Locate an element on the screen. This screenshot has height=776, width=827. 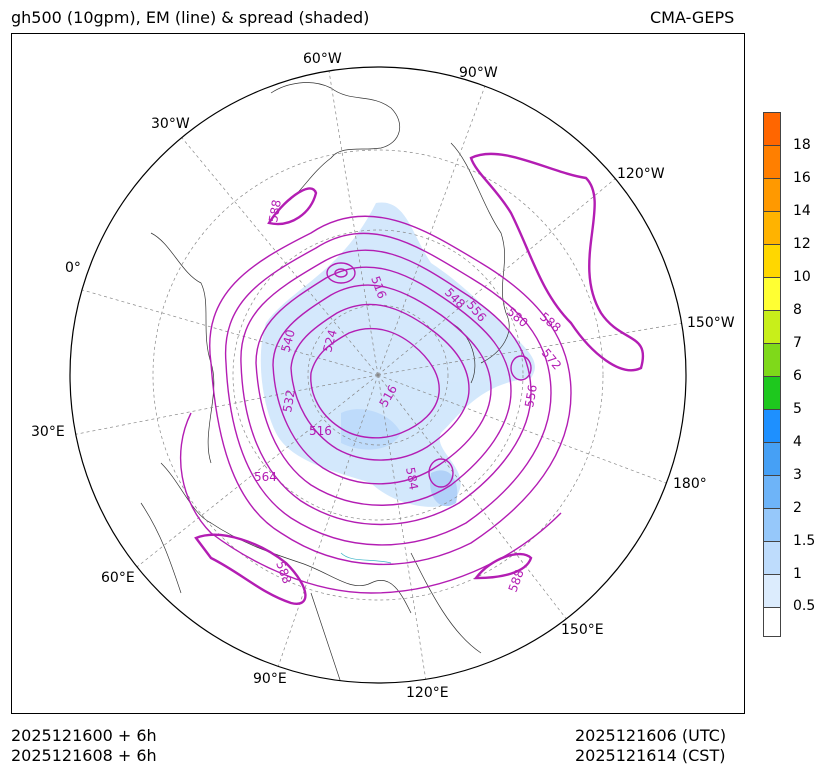
contour-label: 564 is located at coordinates (265, 477).